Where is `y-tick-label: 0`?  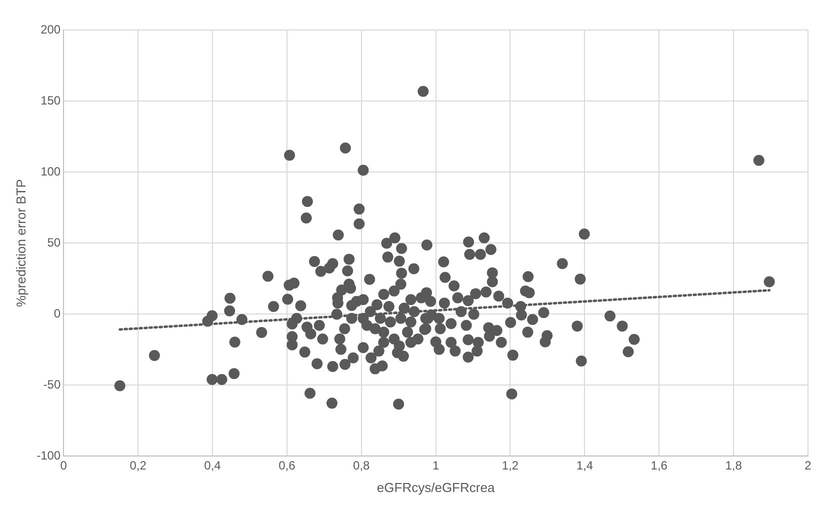
y-tick-label: 0 is located at coordinates (57, 313).